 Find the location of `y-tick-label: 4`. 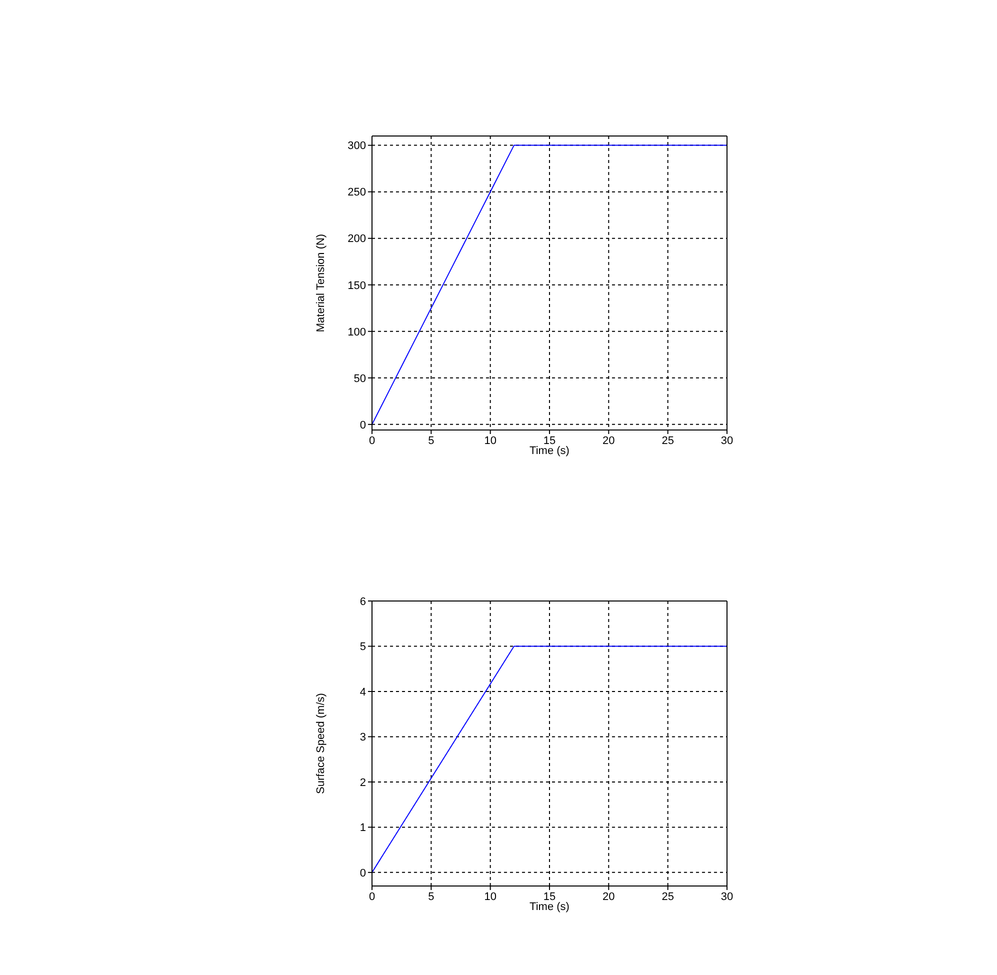

y-tick-label: 4 is located at coordinates (363, 692).